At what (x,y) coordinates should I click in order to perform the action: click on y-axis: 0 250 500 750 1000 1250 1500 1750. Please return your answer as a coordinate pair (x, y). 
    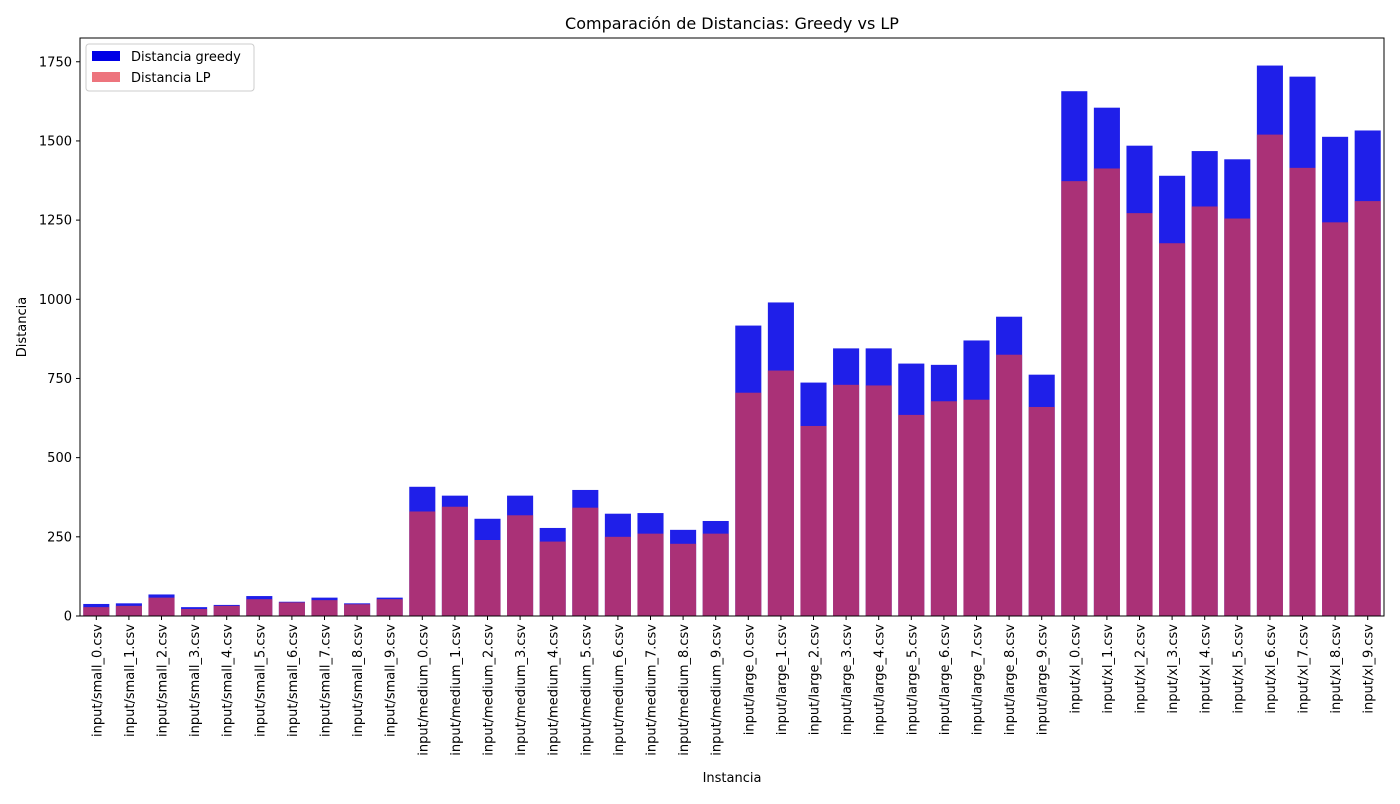
    Looking at the image, I should click on (59, 340).